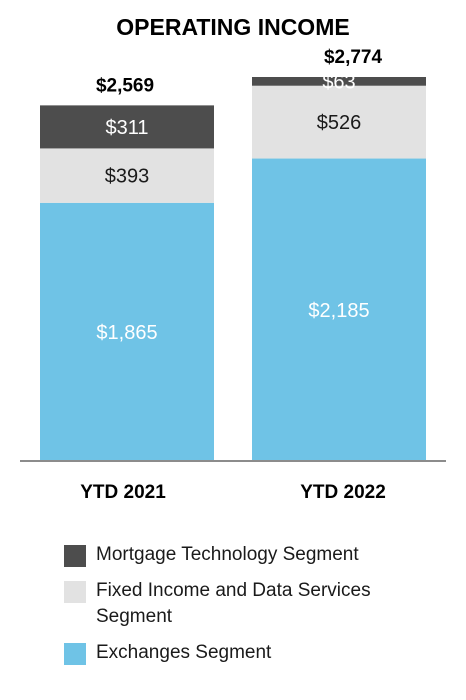 The width and height of the screenshot is (466, 700). I want to click on segment-value-label: $393, so click(127, 177).